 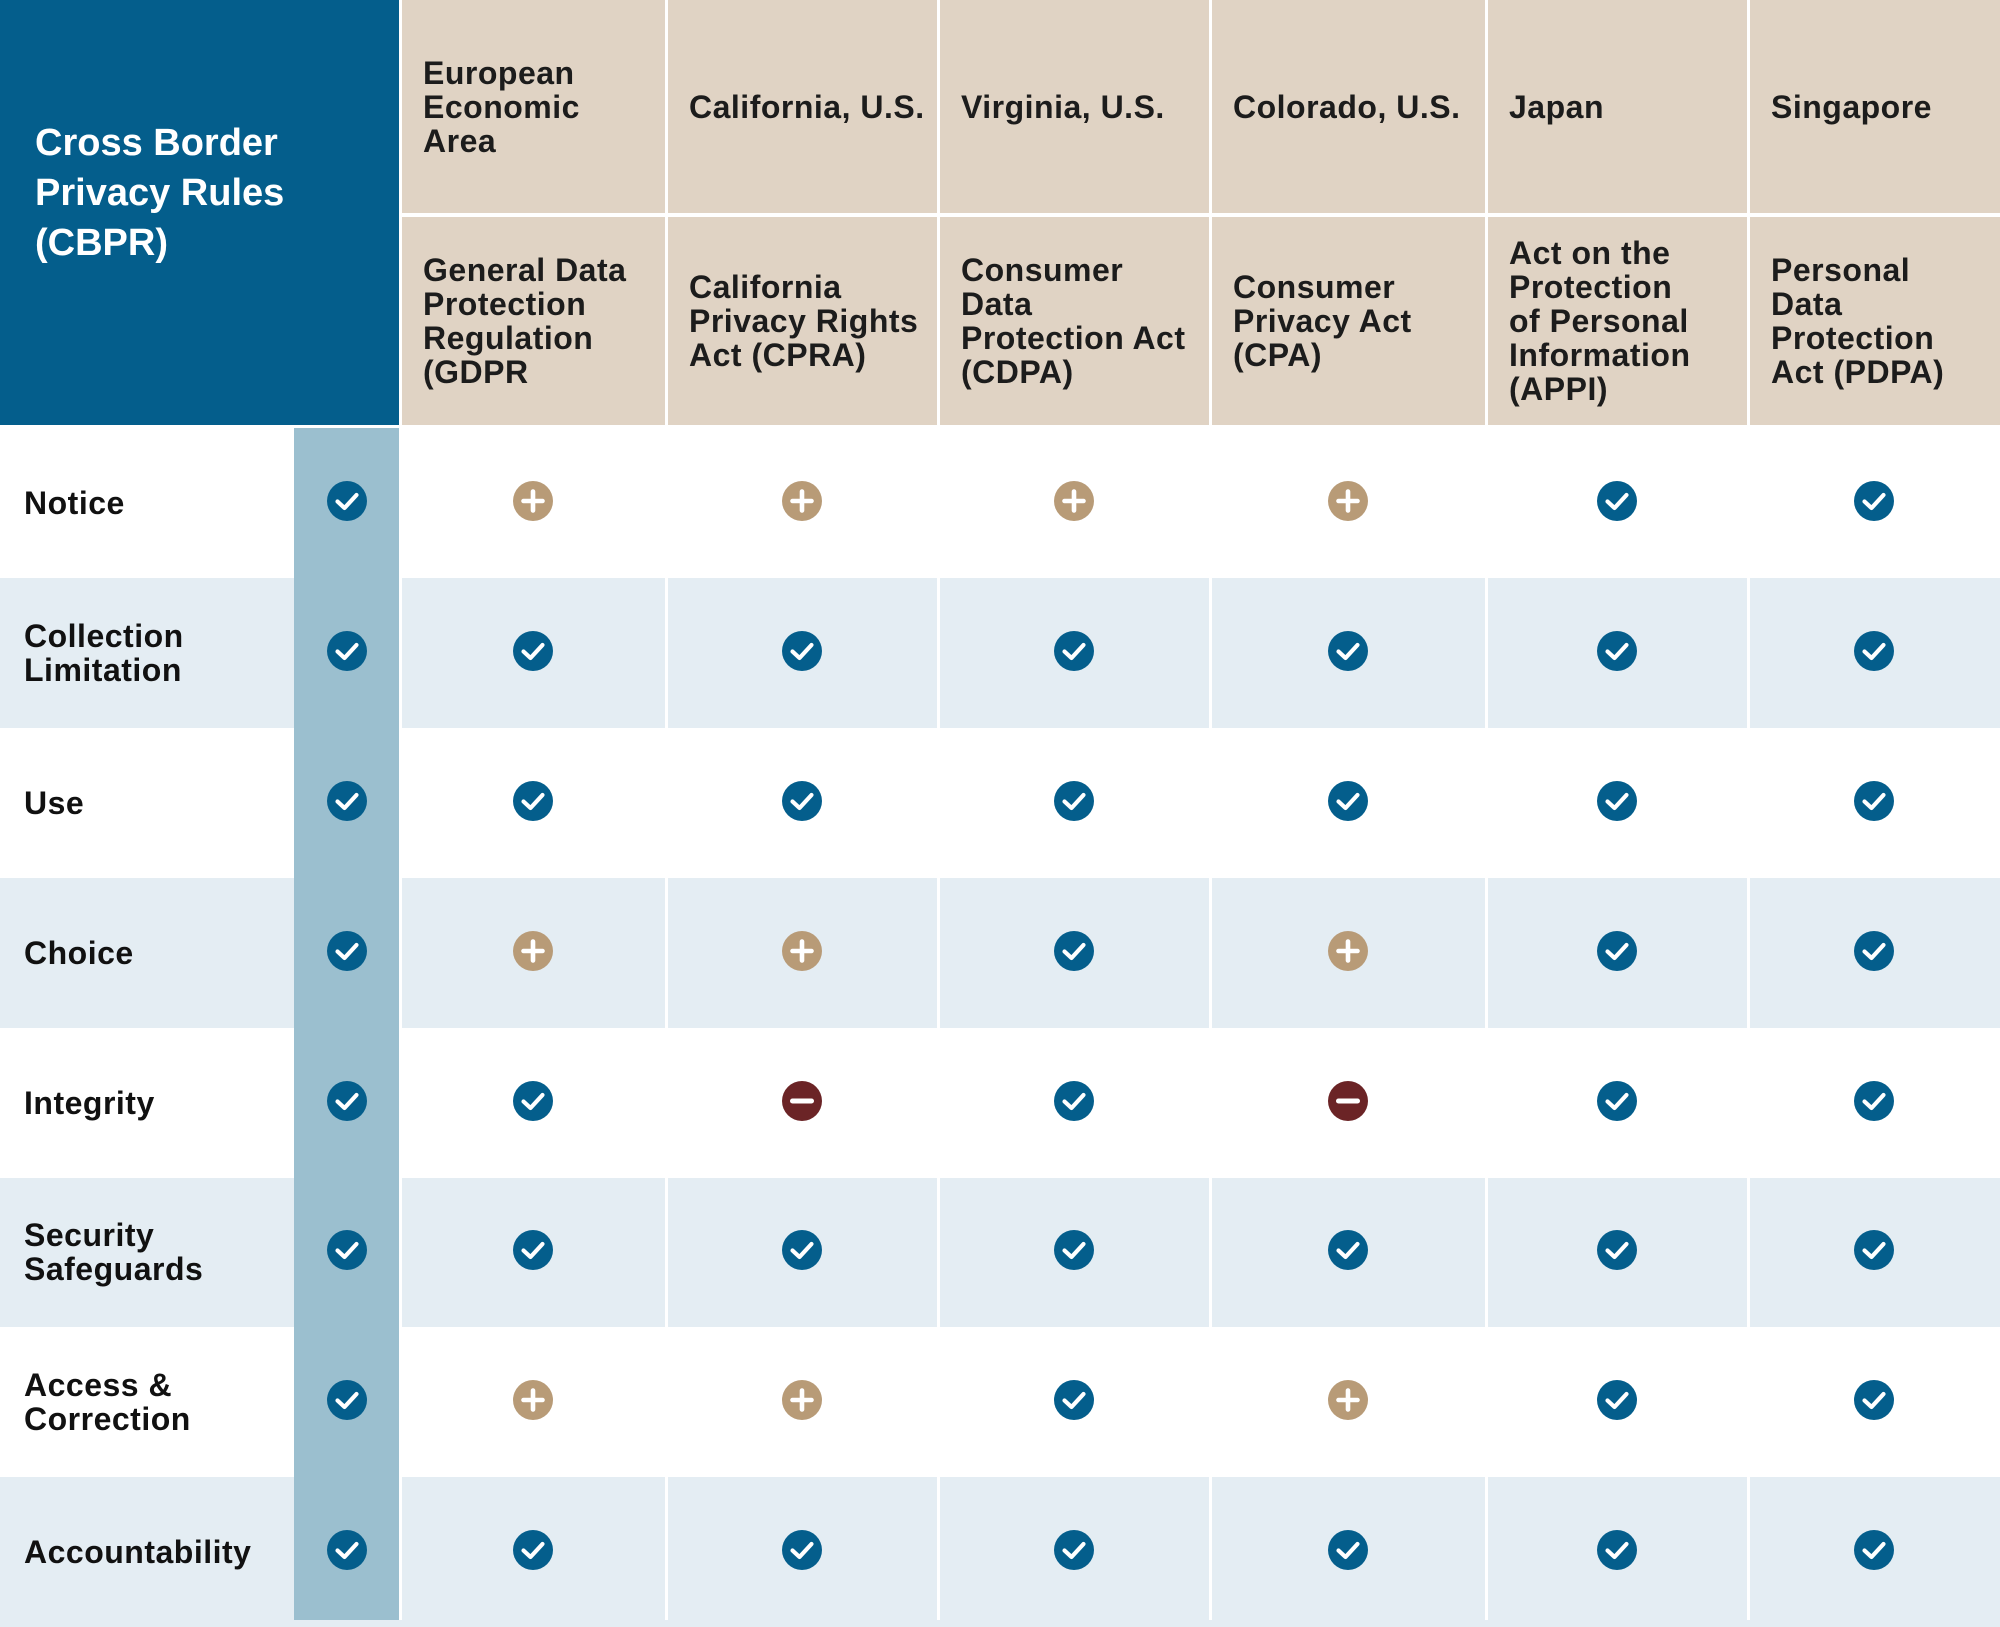 I want to click on region-name: California, U.S., so click(x=807, y=106).